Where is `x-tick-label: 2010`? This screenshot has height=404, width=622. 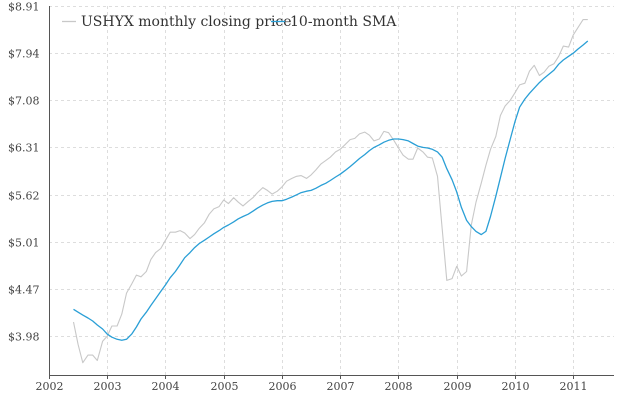
x-tick-label: 2010 is located at coordinates (516, 386).